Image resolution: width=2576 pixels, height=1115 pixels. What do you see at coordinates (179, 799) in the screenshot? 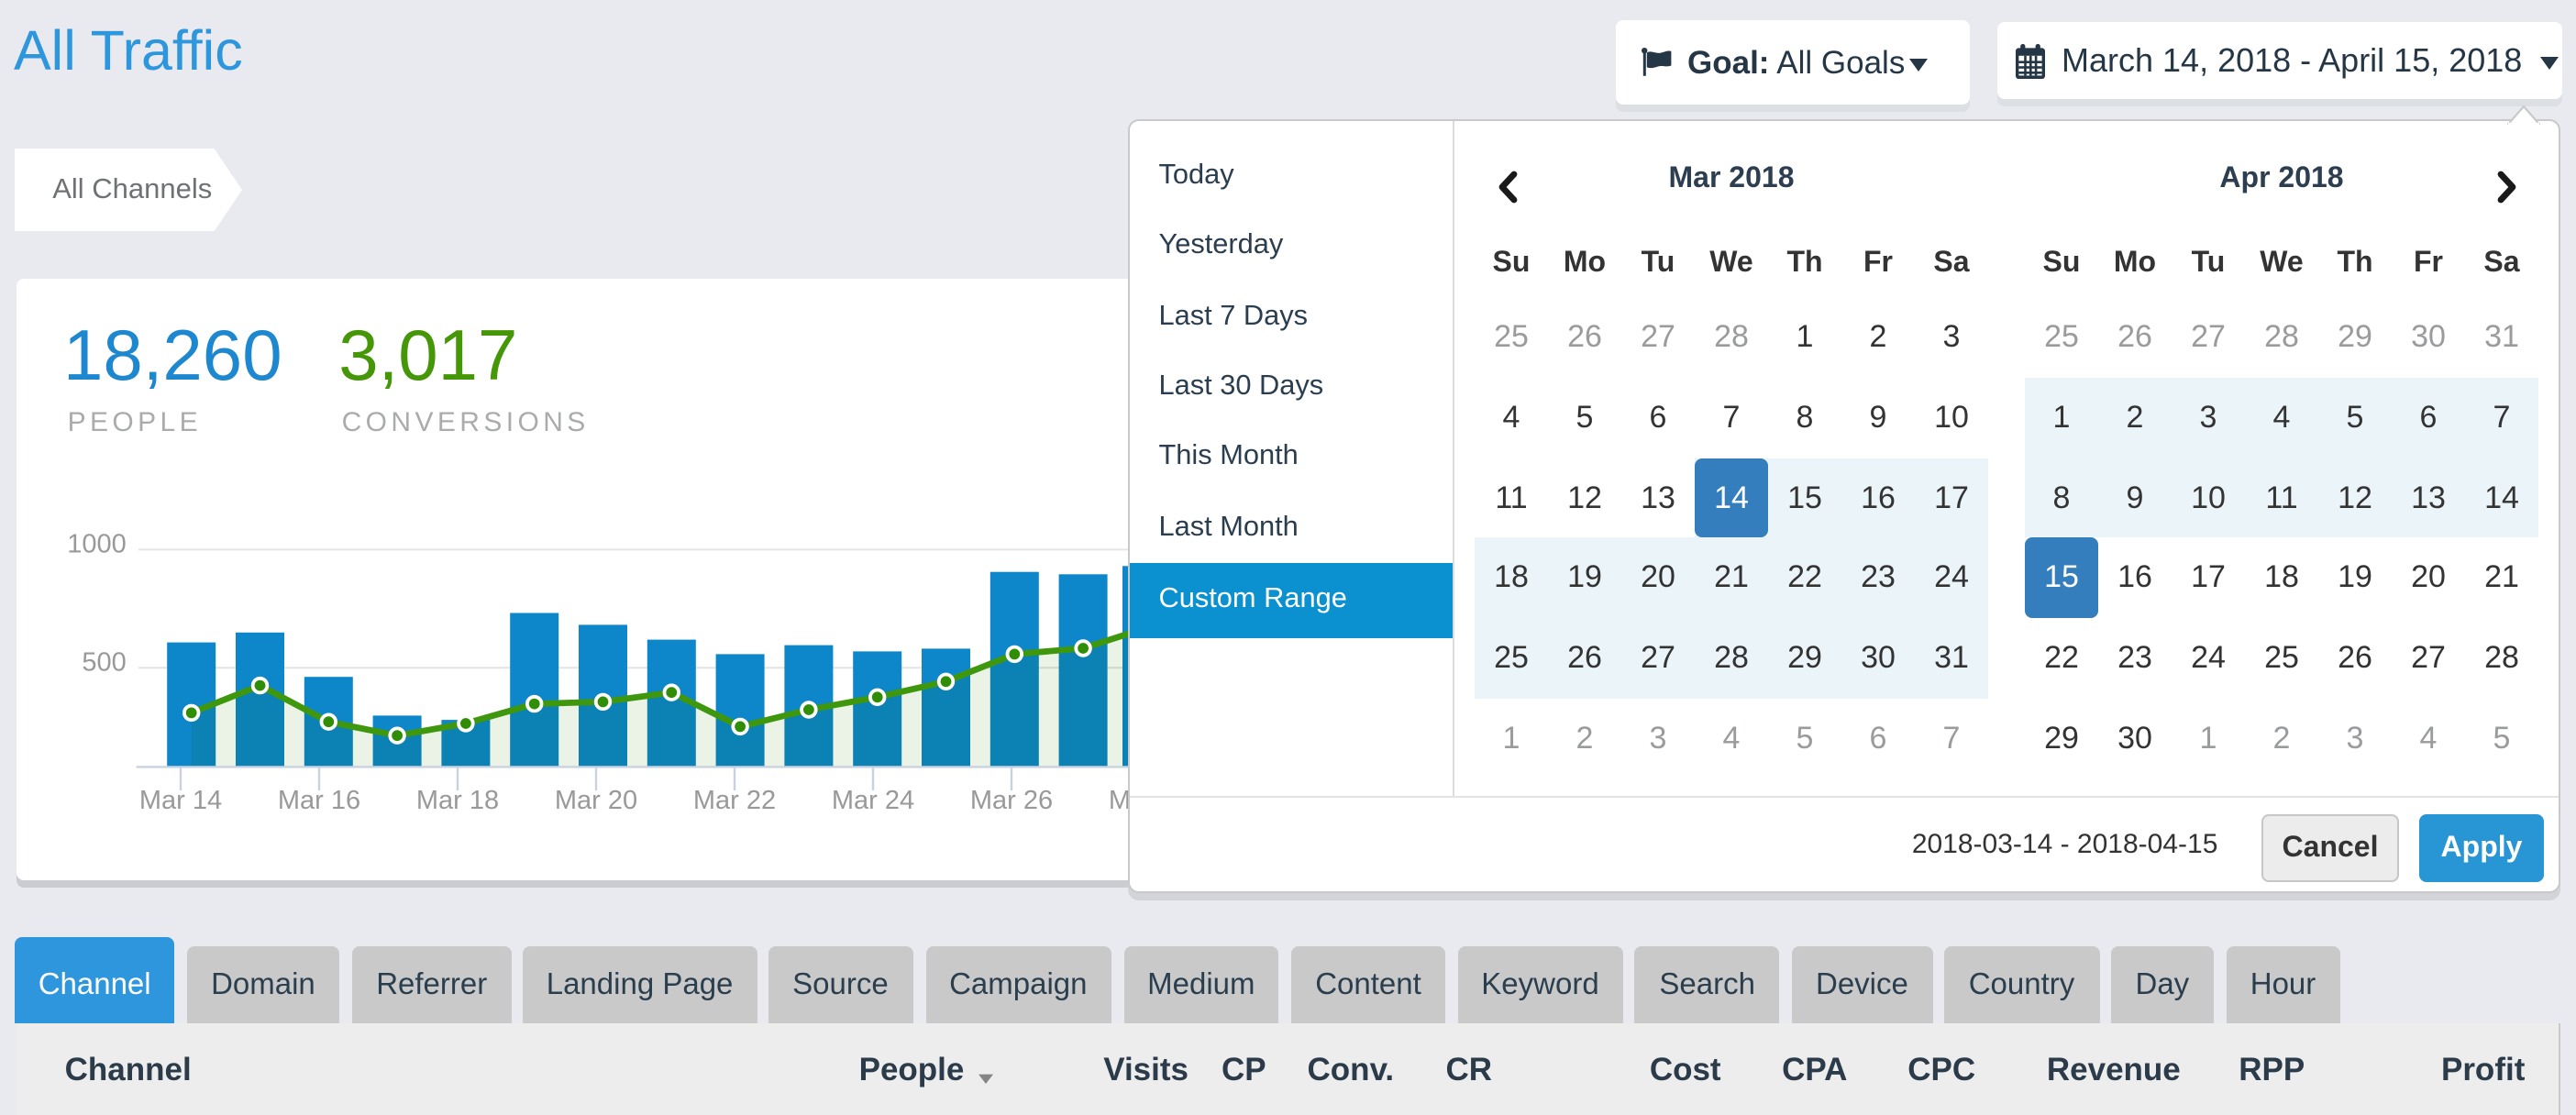
I see `svg-text: Mar 14` at bounding box center [179, 799].